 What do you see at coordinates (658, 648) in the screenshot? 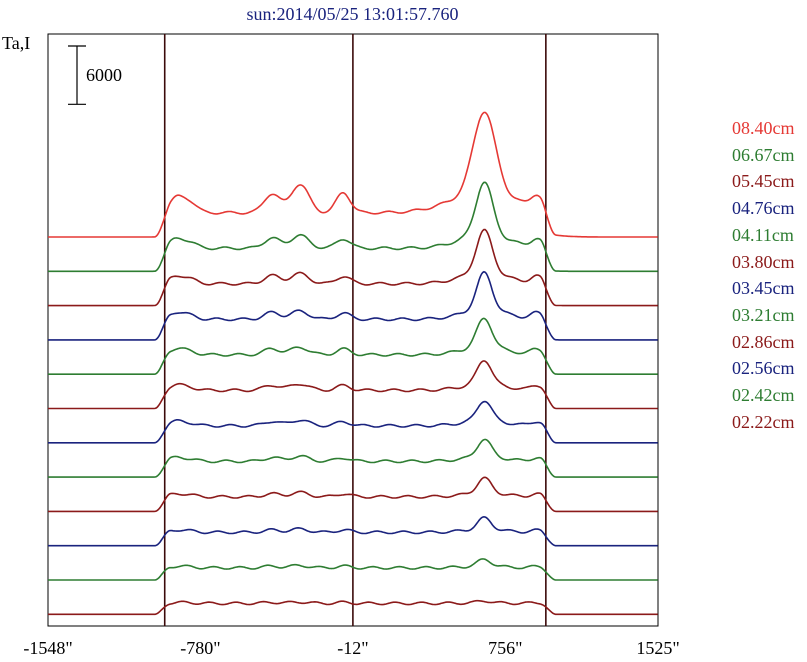
I see `x-tick-label-5: 1525"` at bounding box center [658, 648].